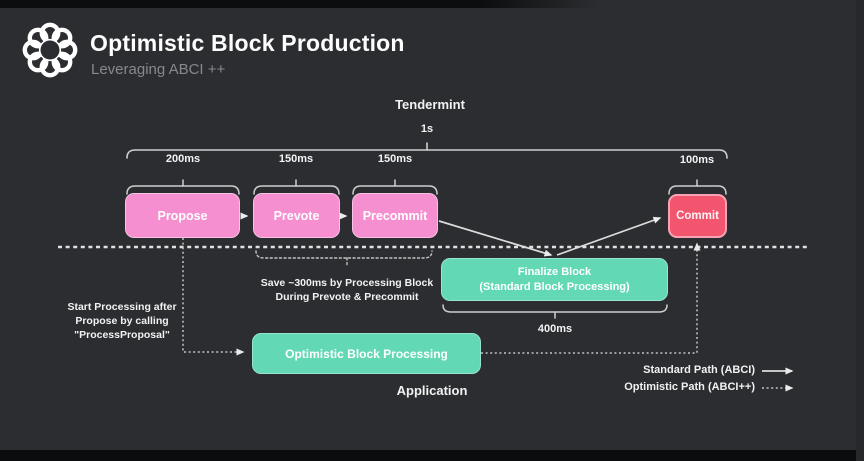 This screenshot has width=864, height=461. What do you see at coordinates (555, 329) in the screenshot?
I see `timing-label-finalize: 400ms` at bounding box center [555, 329].